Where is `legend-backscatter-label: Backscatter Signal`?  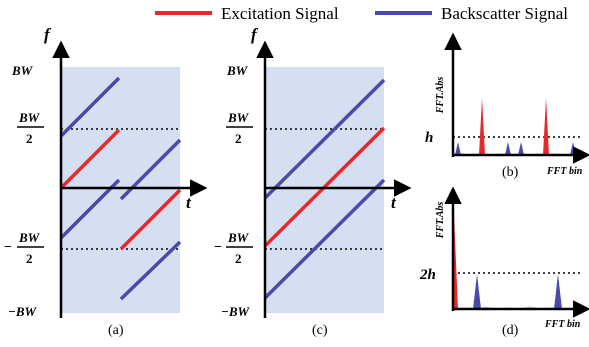
legend-backscatter-label: Backscatter Signal is located at coordinates (504, 13).